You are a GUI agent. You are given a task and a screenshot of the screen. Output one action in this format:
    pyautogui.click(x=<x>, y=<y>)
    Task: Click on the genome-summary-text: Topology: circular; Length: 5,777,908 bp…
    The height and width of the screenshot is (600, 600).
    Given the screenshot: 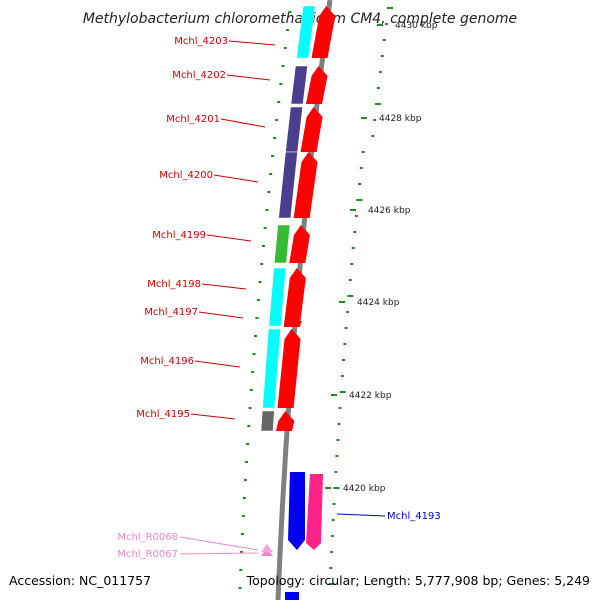 What is the action you would take?
    pyautogui.click(x=418, y=580)
    